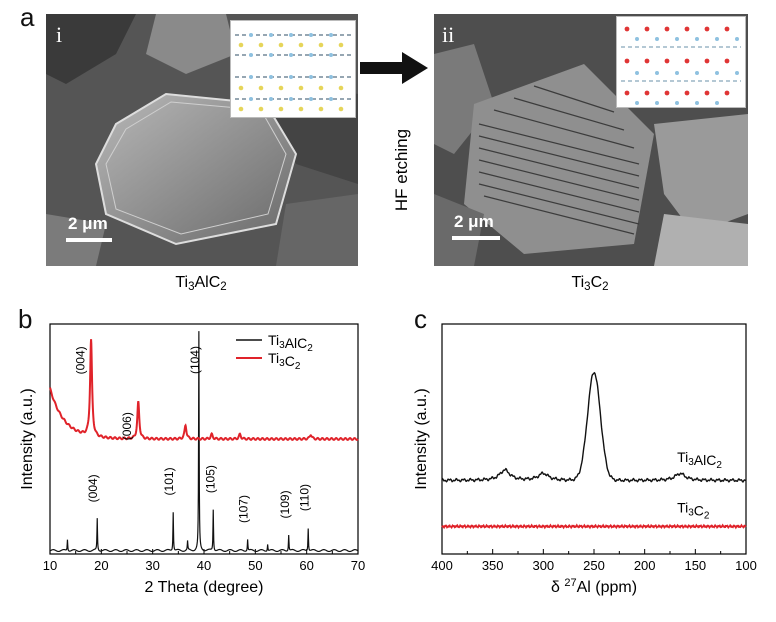 The width and height of the screenshot is (776, 622). I want to click on peak-label: (110), so click(305, 497).